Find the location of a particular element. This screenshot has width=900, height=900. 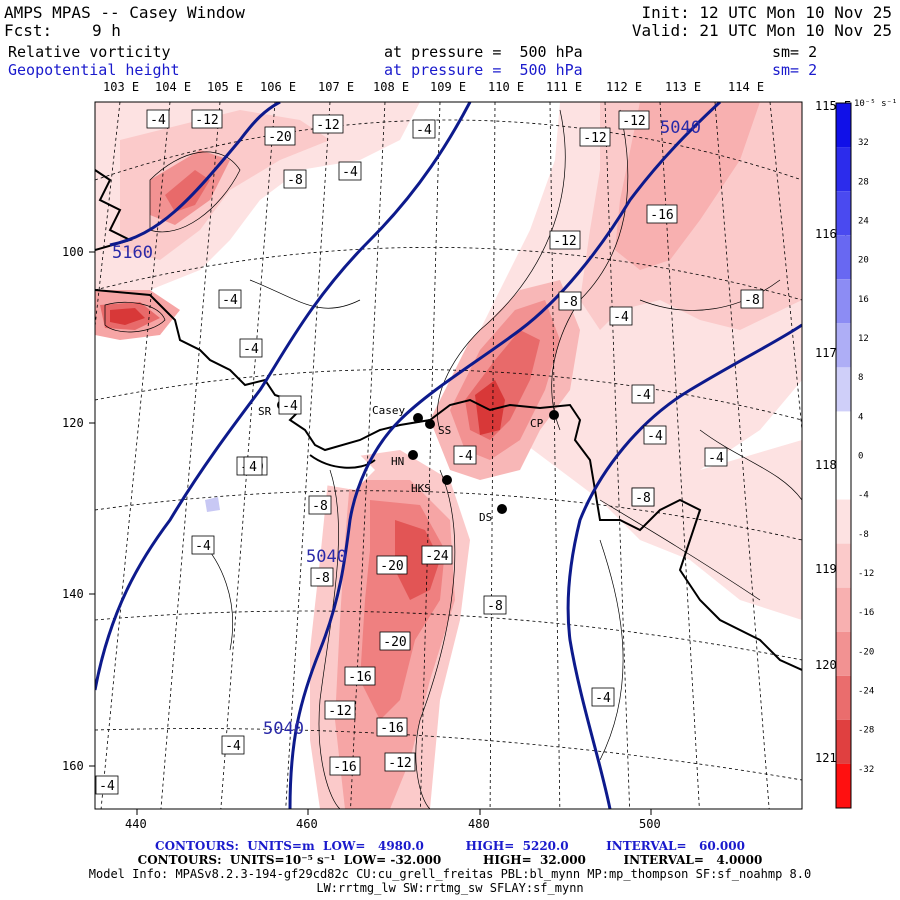

colorbar-frame is located at coordinates (843, 455).